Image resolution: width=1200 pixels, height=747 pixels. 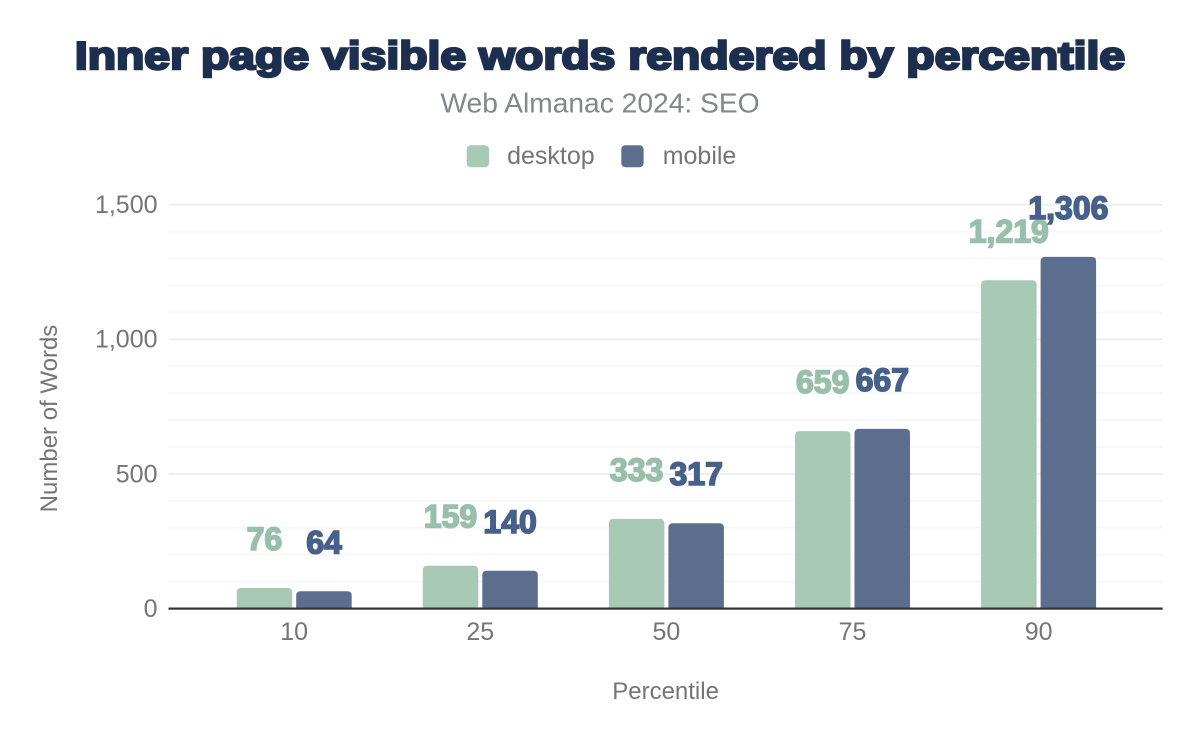 What do you see at coordinates (551, 156) in the screenshot?
I see `svg-text: desktop` at bounding box center [551, 156].